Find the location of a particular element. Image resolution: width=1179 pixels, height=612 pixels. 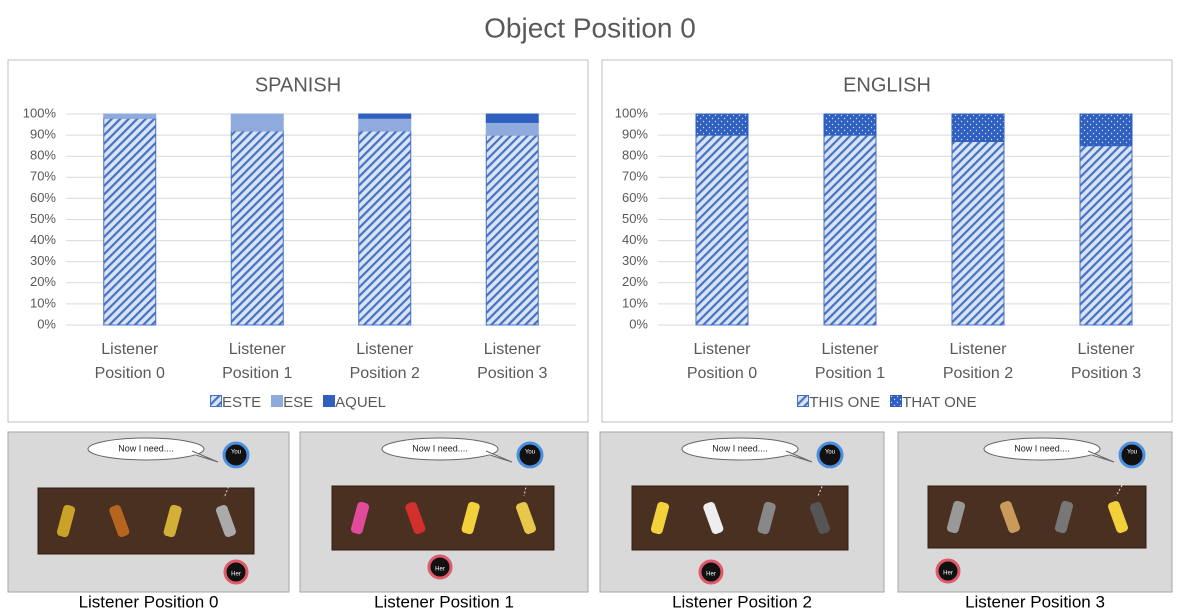

figure-title: Object Position 0 is located at coordinates (590, 27).